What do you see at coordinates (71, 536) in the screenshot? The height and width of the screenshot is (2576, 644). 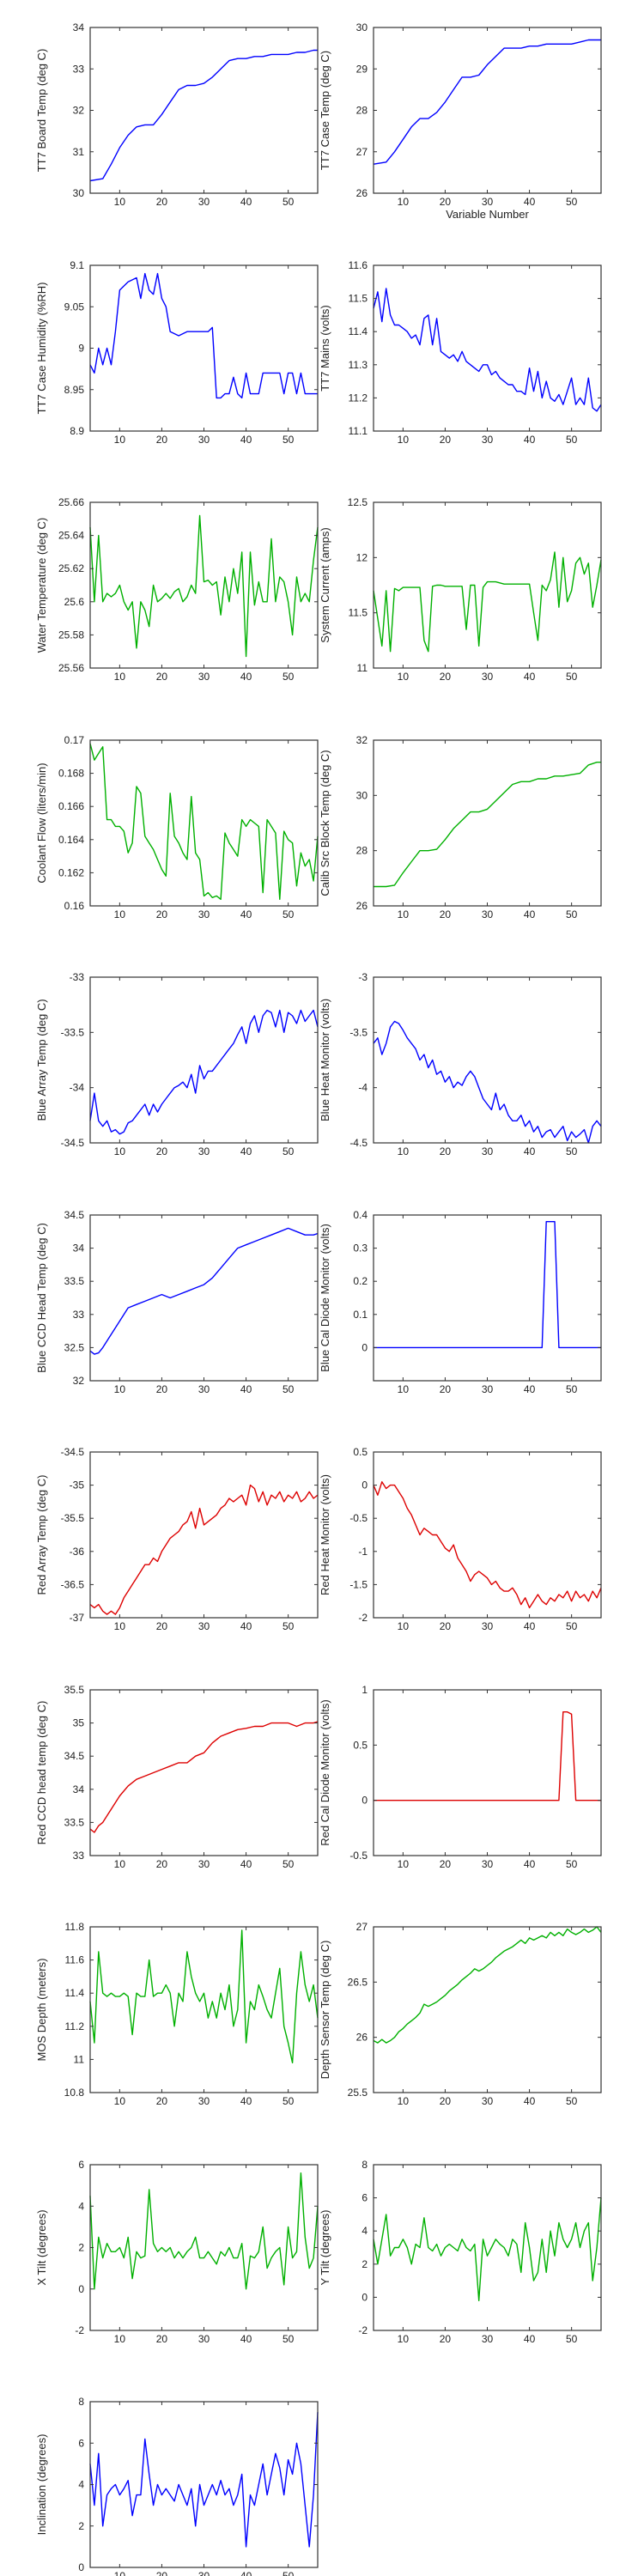 I see `y-tick-label: 25.64` at bounding box center [71, 536].